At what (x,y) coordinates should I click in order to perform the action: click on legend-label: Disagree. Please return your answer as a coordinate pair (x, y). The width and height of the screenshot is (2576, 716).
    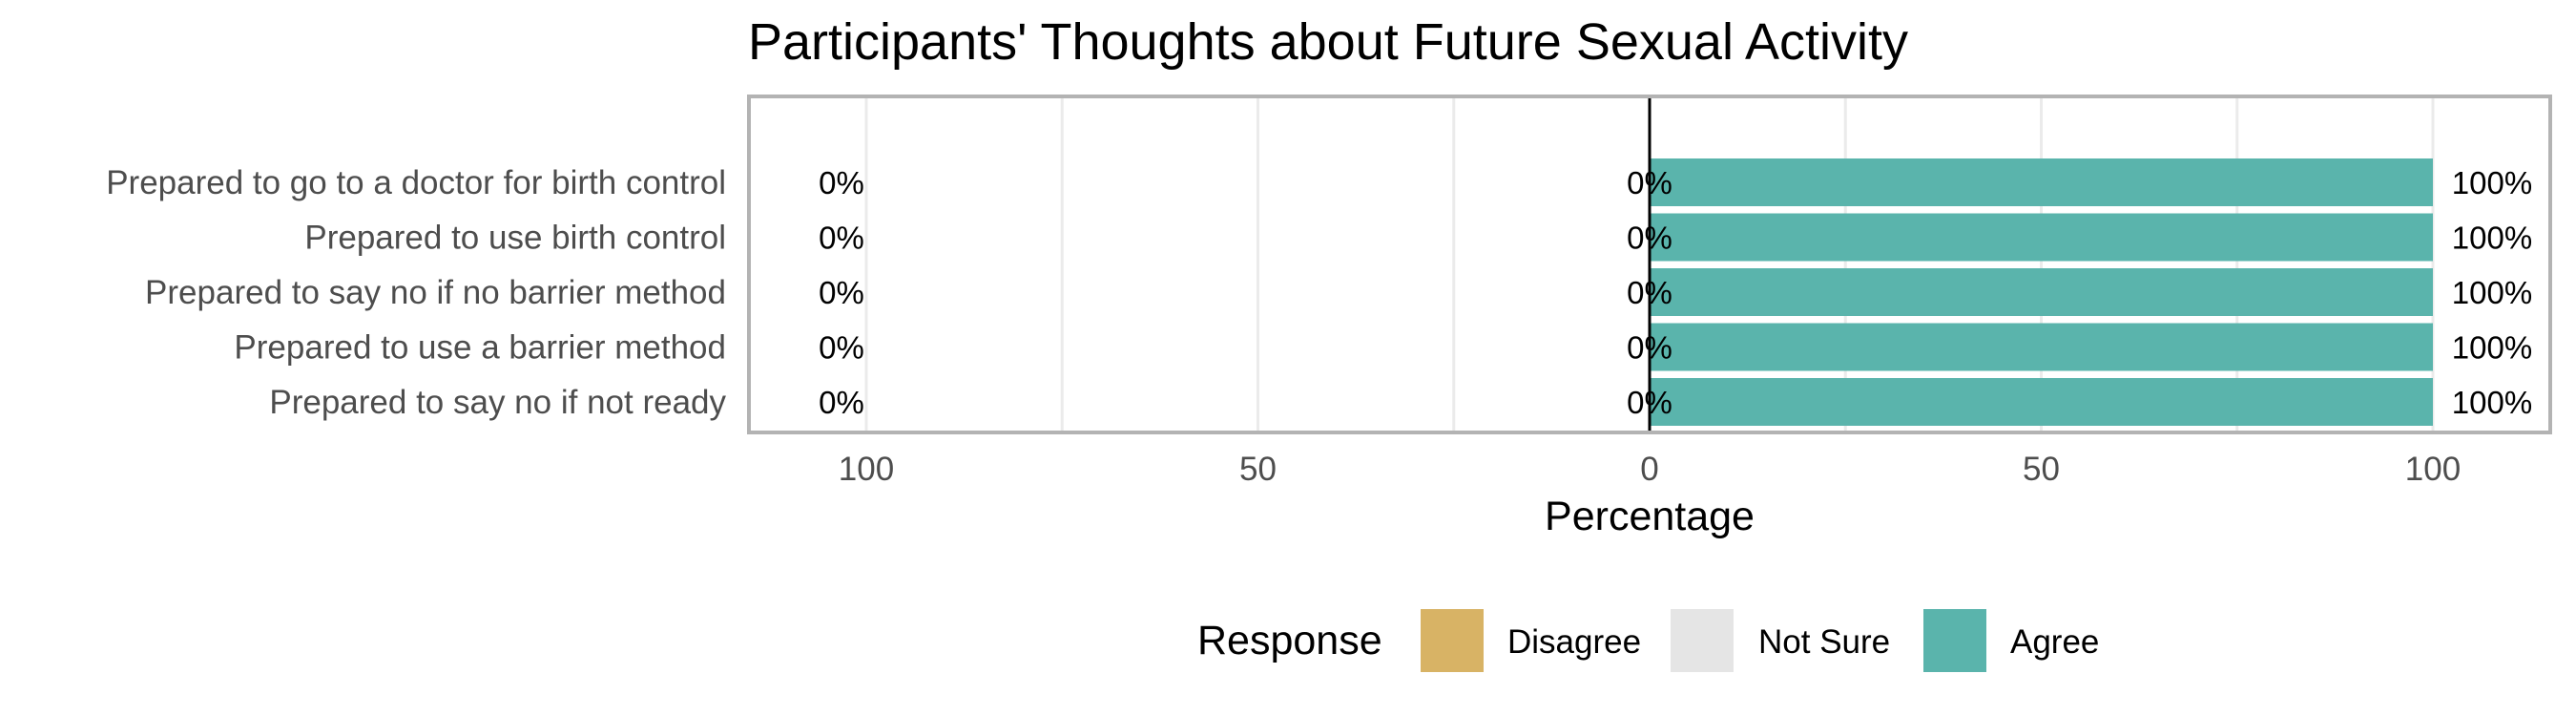
    Looking at the image, I should click on (1574, 642).